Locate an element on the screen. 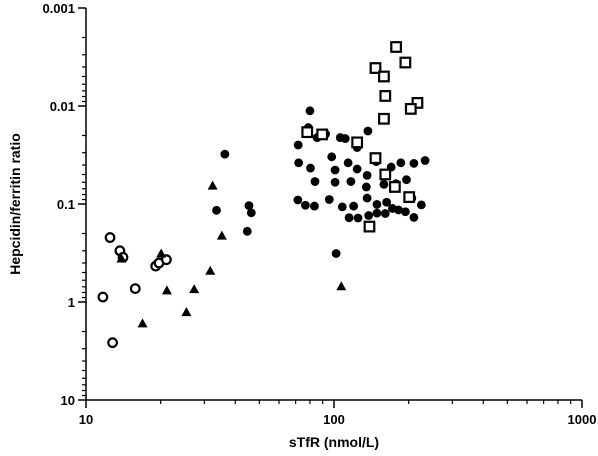 This screenshot has height=456, width=598. x-axis-title: sTfR (nmol/L) is located at coordinates (334, 442).